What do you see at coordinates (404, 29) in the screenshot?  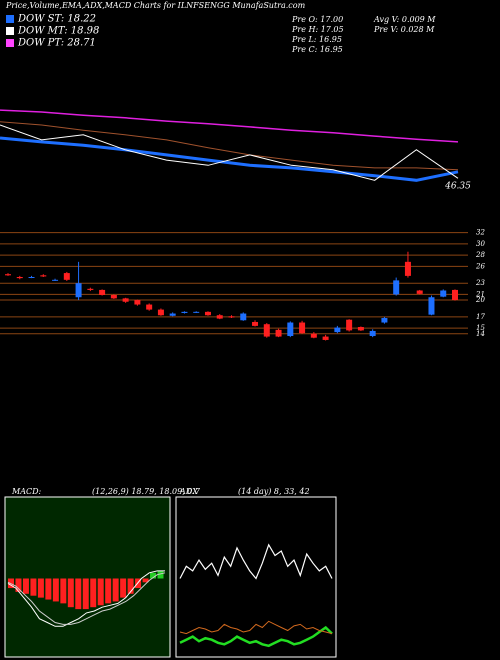 I see `info-text: Pre V: 0.028 M` at bounding box center [404, 29].